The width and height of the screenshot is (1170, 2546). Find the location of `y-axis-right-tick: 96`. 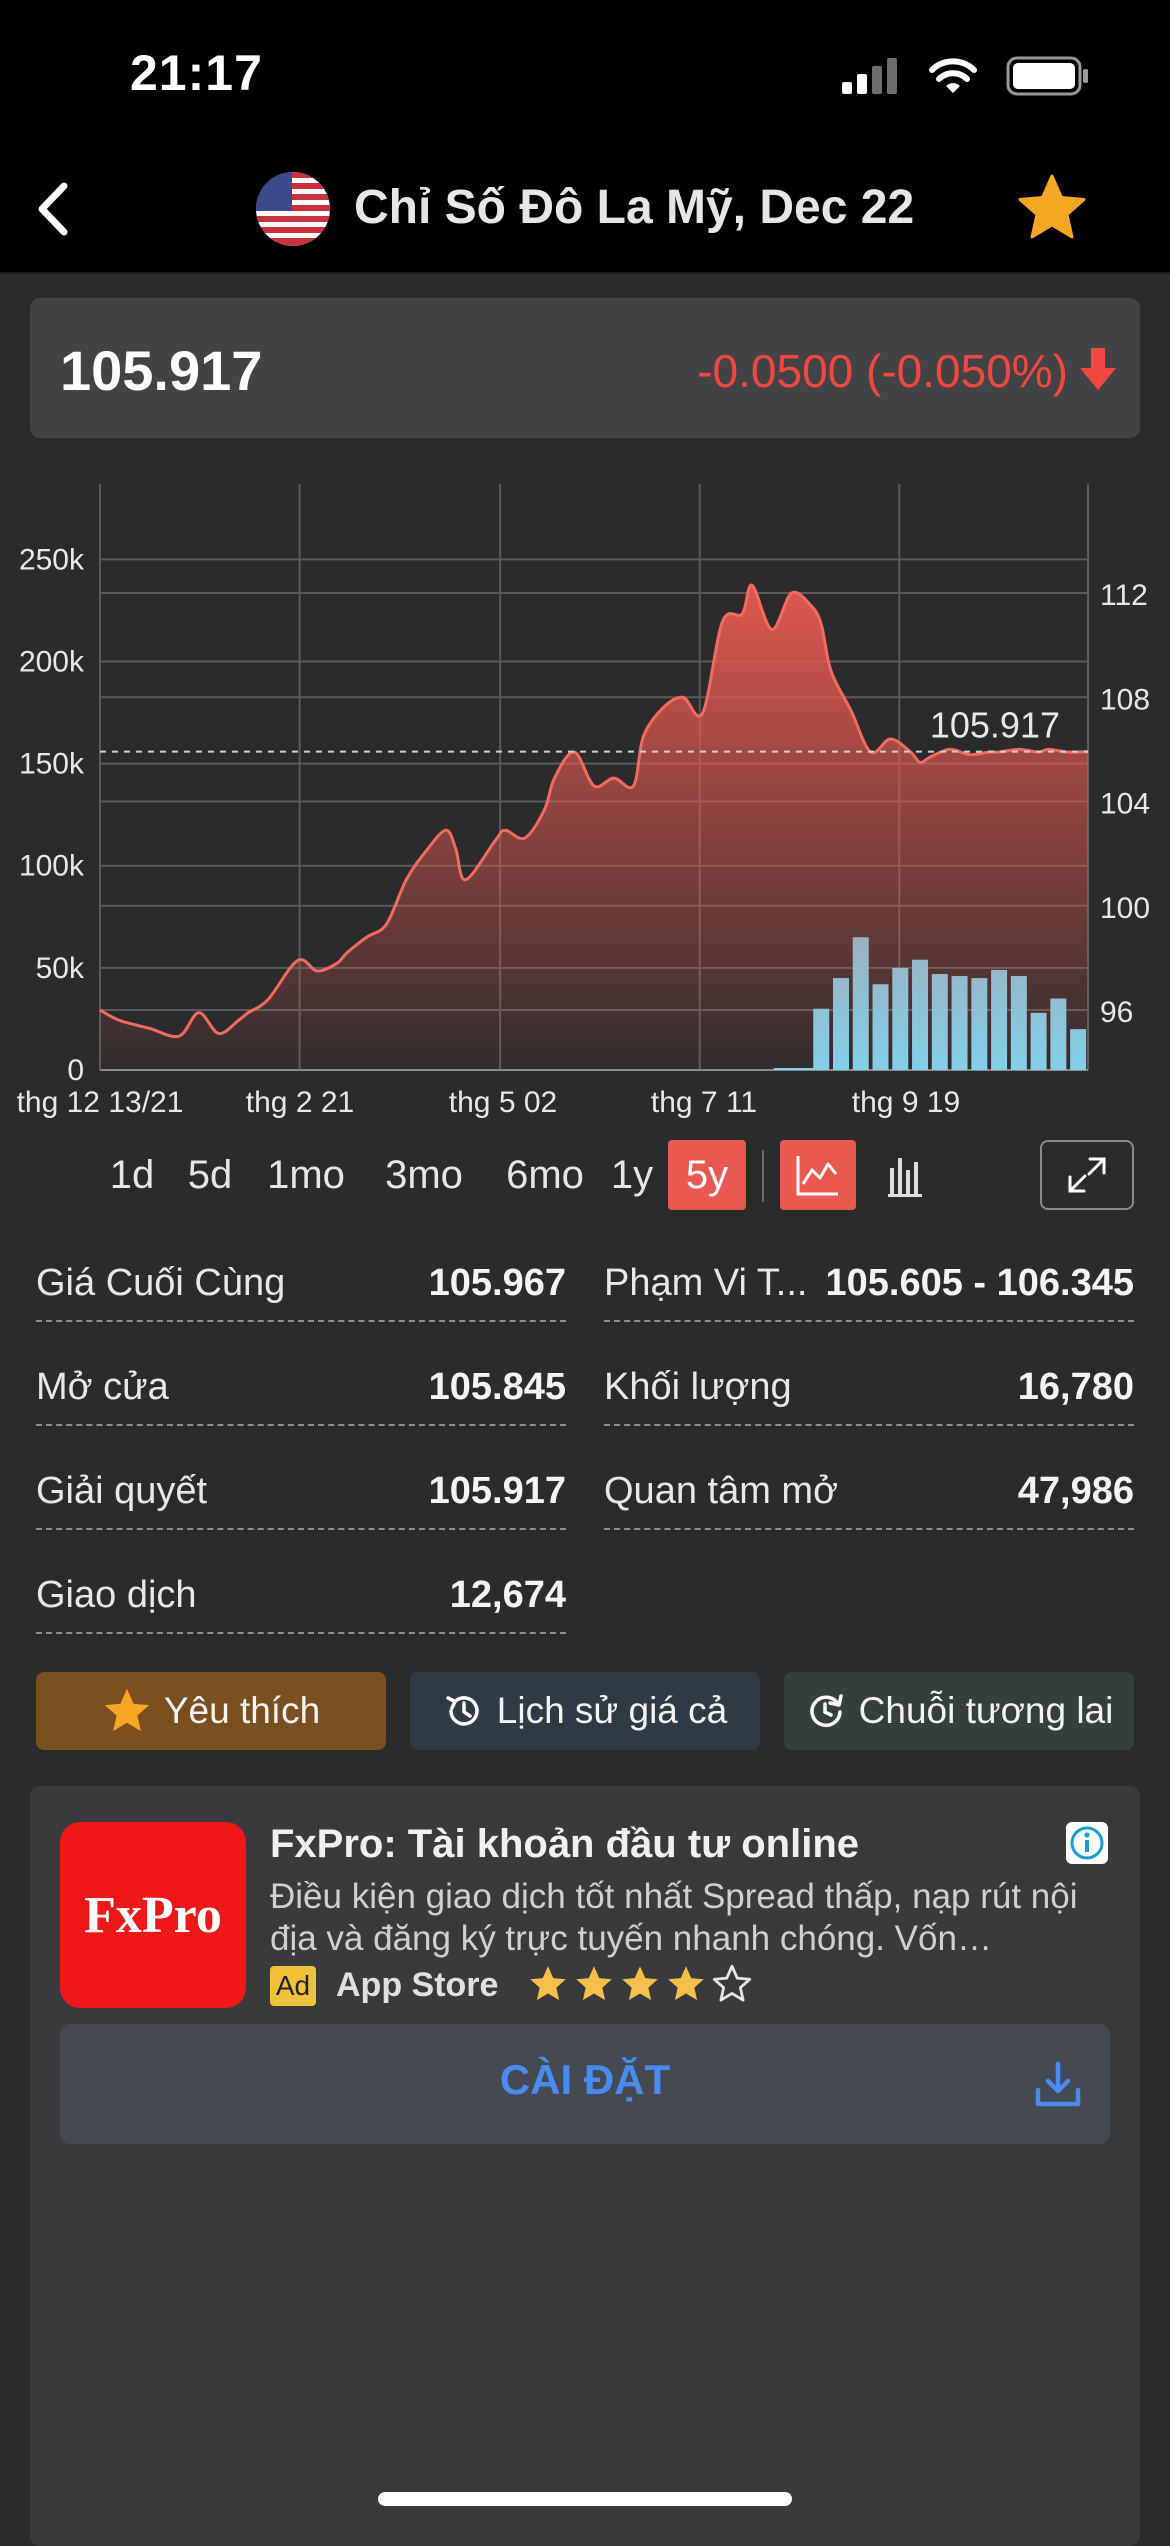

y-axis-right-tick: 96 is located at coordinates (1116, 1012).